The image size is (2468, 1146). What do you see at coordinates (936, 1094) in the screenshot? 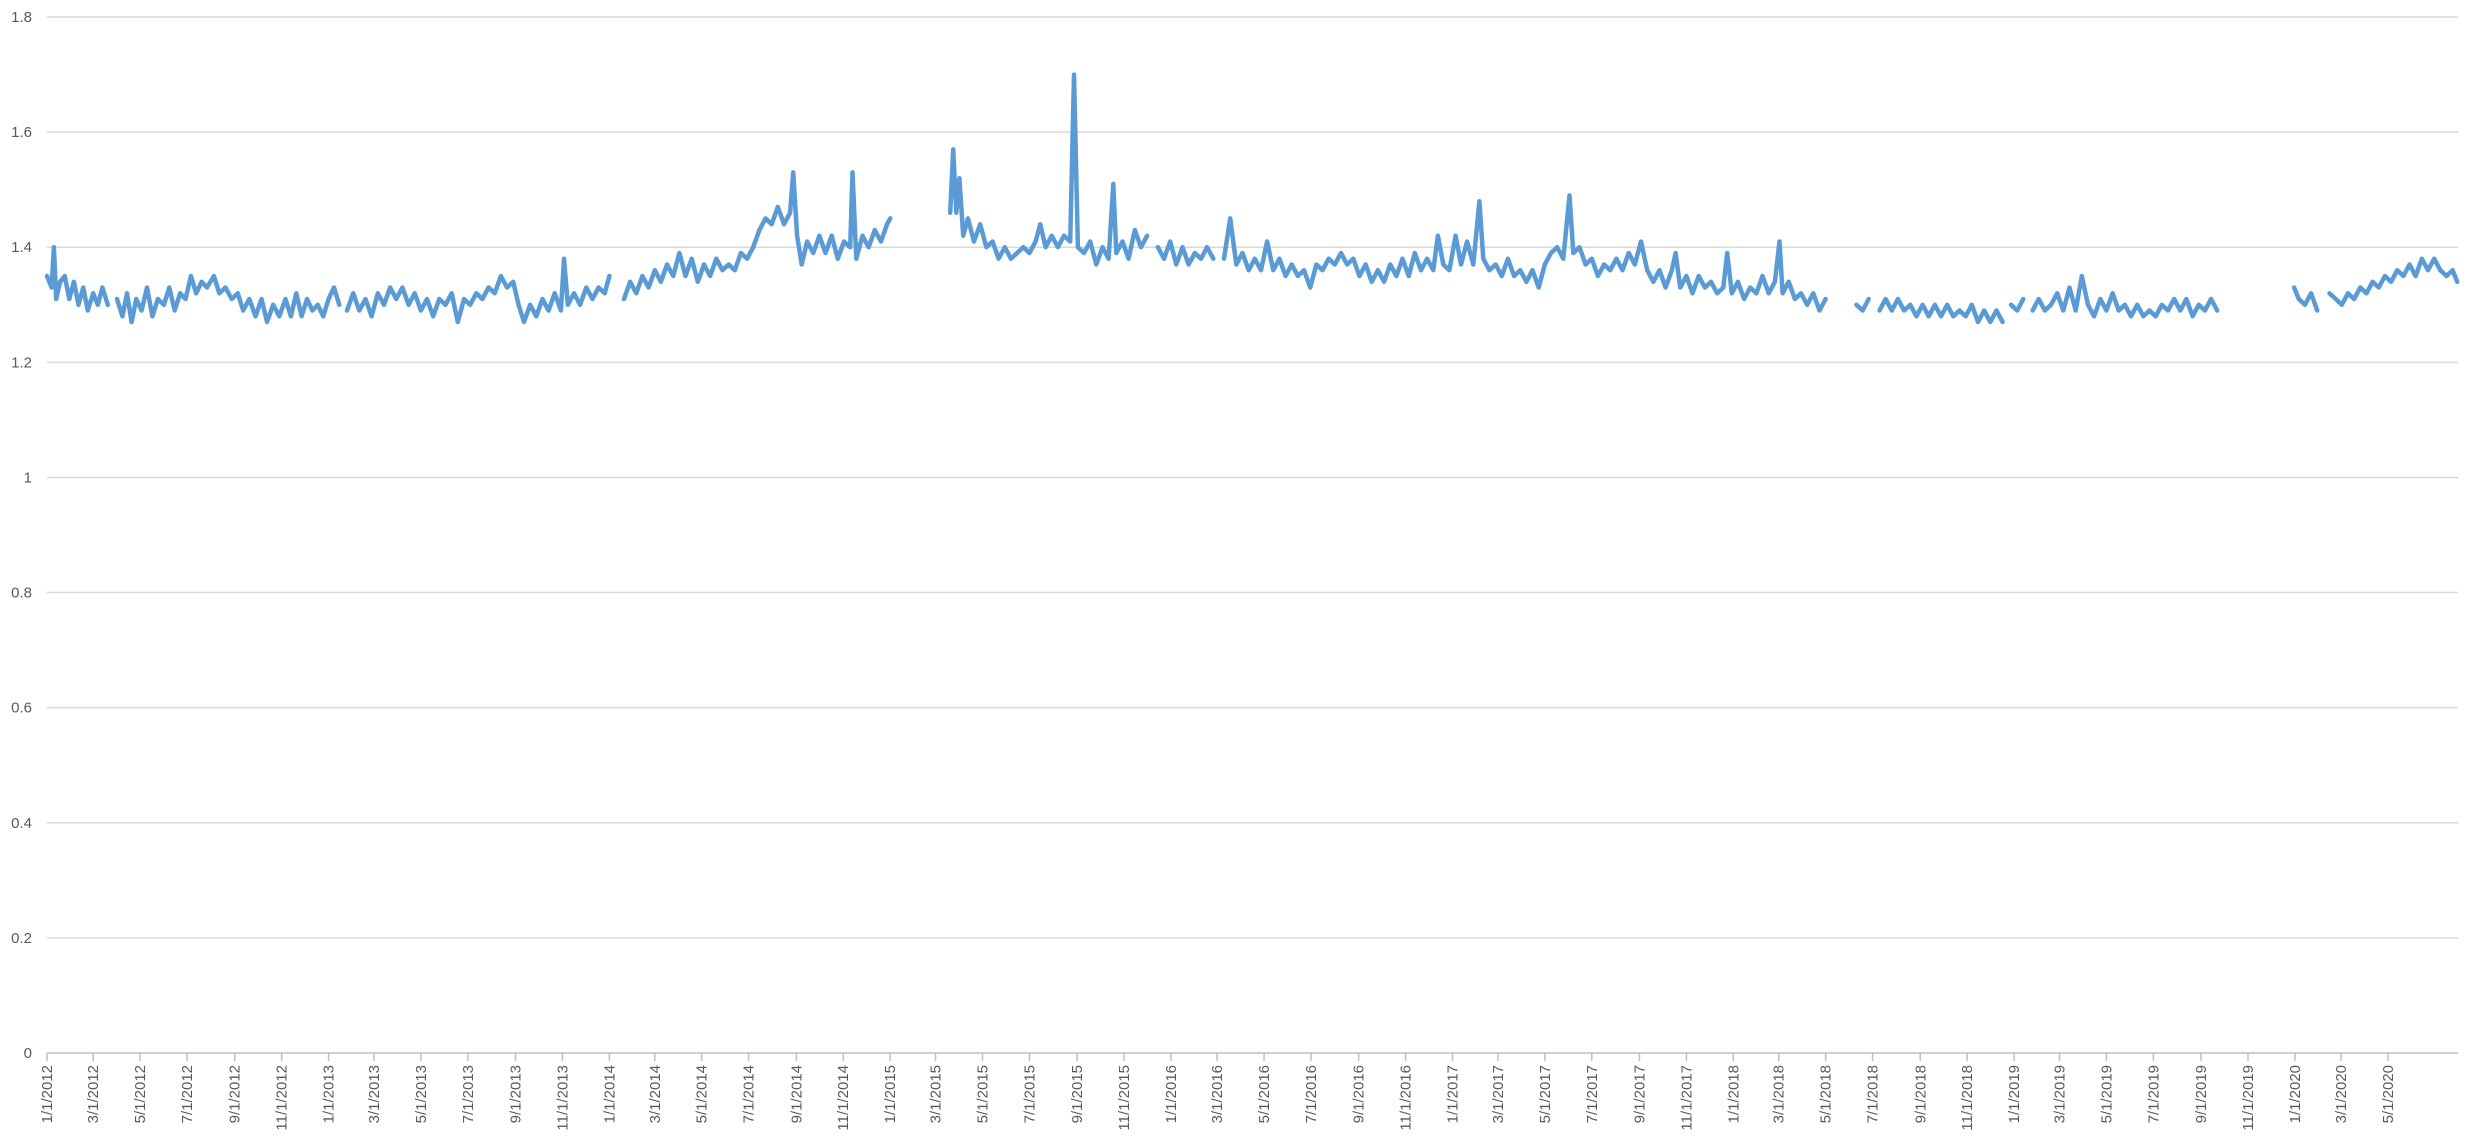
I see `x-tick-label: 3/1/2015` at bounding box center [936, 1094].